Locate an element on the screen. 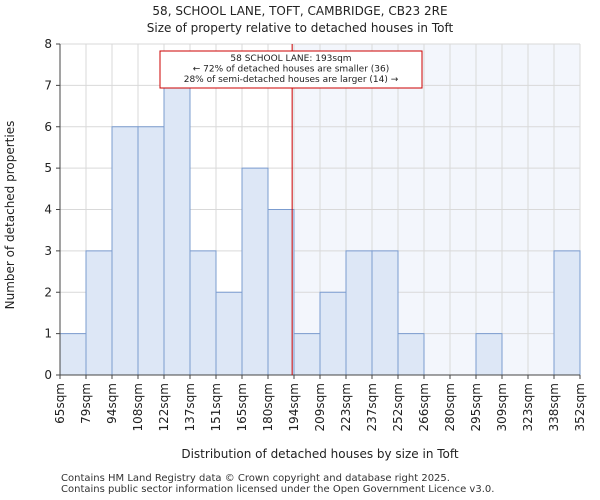 This screenshot has height=500, width=600. x-tick-label: 194sqm is located at coordinates (294, 407).